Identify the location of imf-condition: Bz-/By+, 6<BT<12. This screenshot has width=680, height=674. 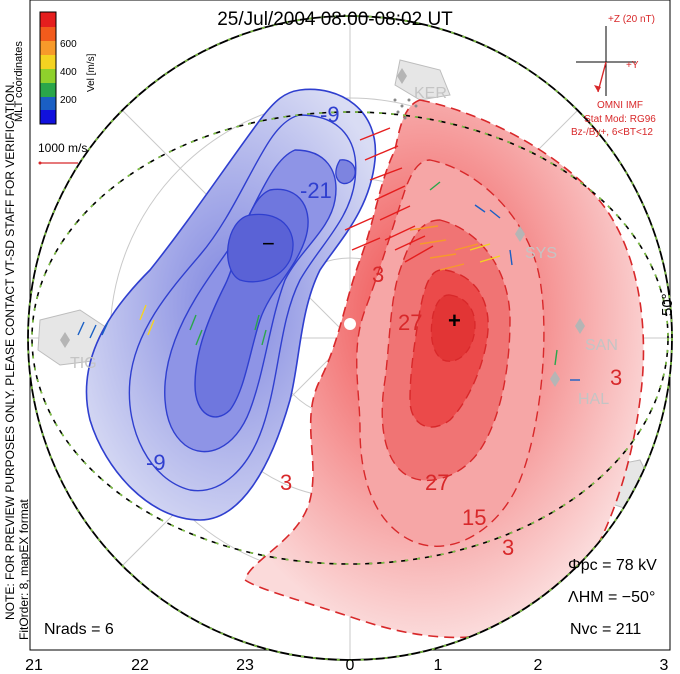
(612, 132).